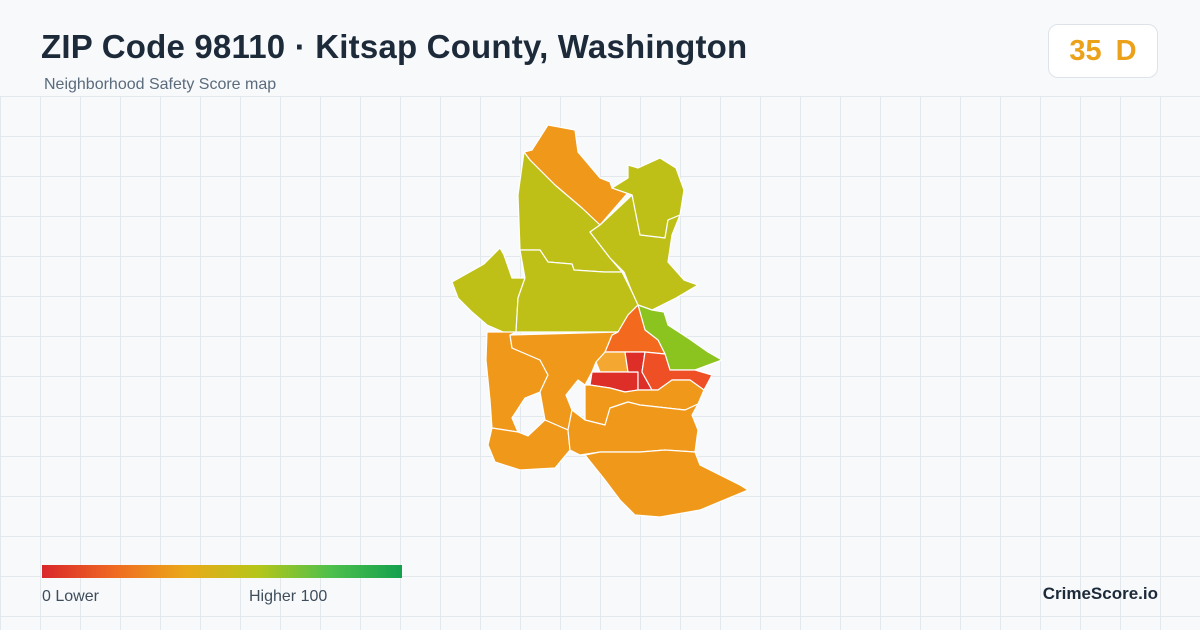 This screenshot has width=1200, height=630. Describe the element at coordinates (1100, 593) in the screenshot. I see `brand-name: CrimeScore.io` at that location.